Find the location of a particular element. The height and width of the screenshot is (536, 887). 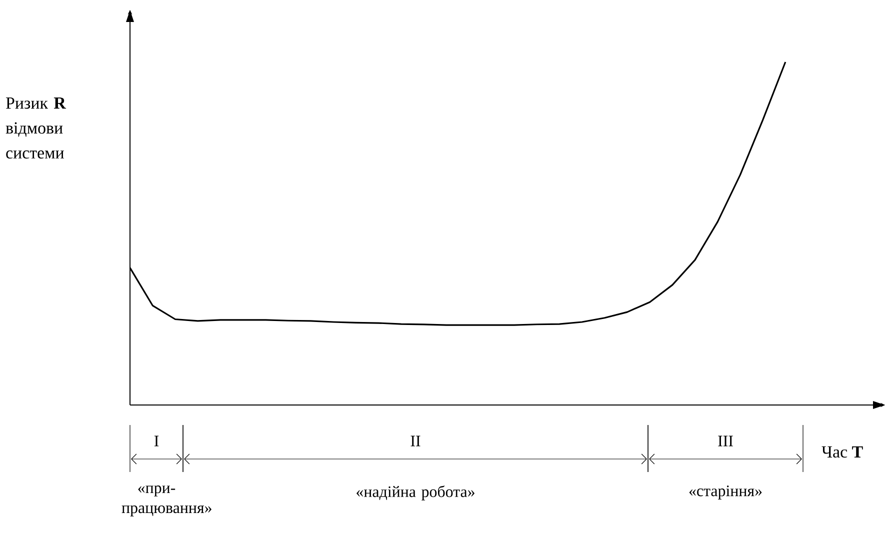

text: «при-працювання» is located at coordinates (167, 501).